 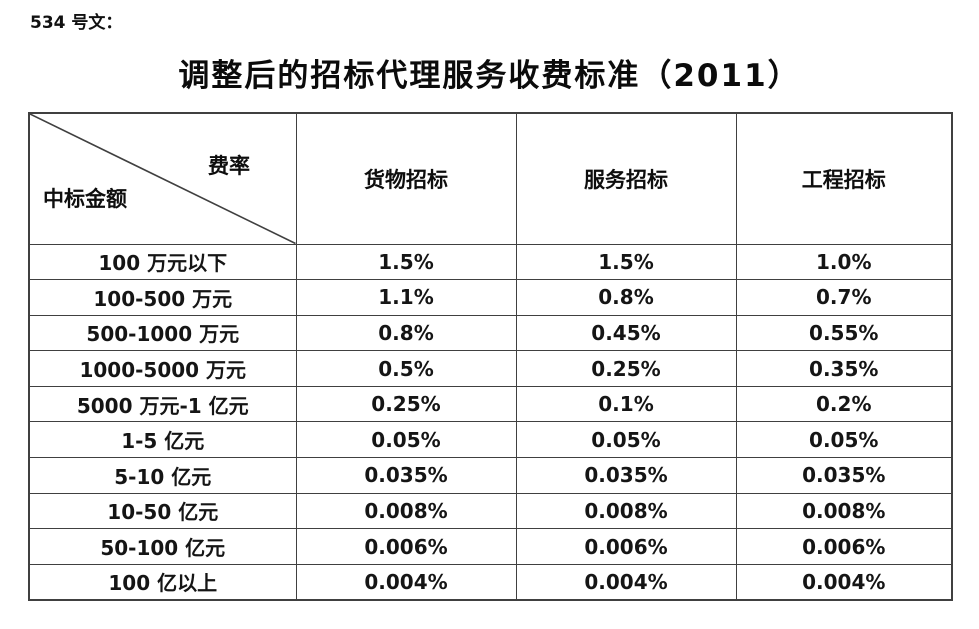 What do you see at coordinates (844, 546) in the screenshot?
I see `fee-cell-engineering: 0.006%` at bounding box center [844, 546].